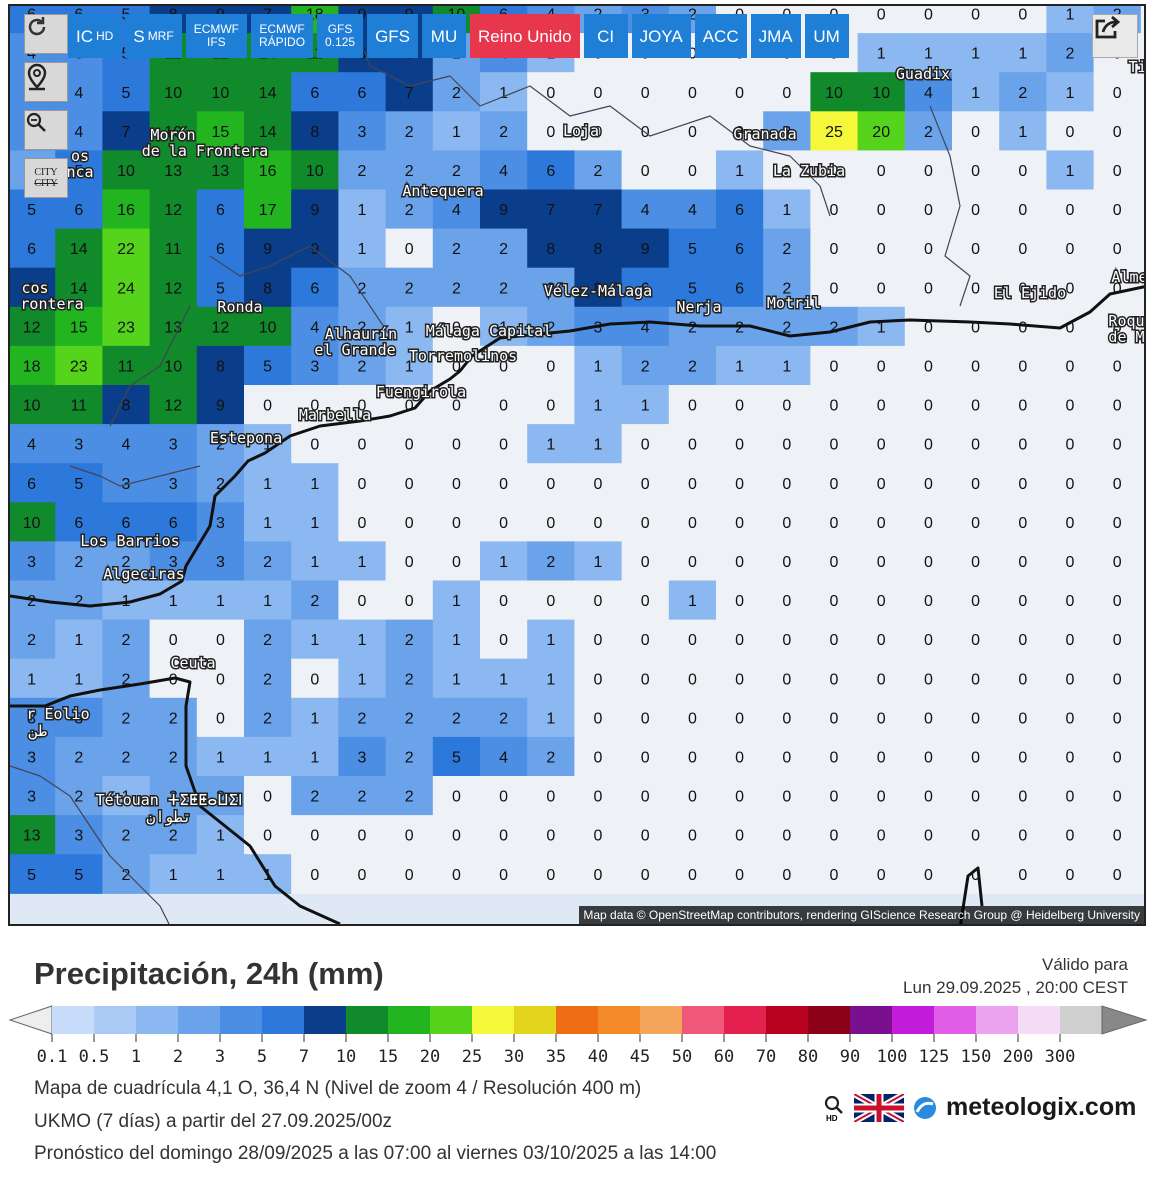 The height and width of the screenshot is (1182, 1150). I want to click on grid-value: 20, so click(881, 132).